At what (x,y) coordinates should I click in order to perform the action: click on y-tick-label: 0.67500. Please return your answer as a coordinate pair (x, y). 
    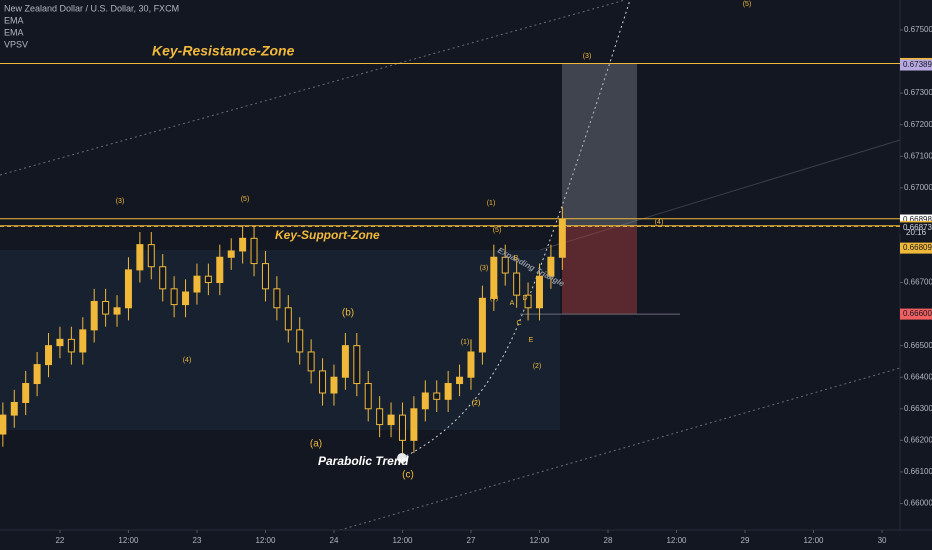
    Looking at the image, I should click on (918, 29).